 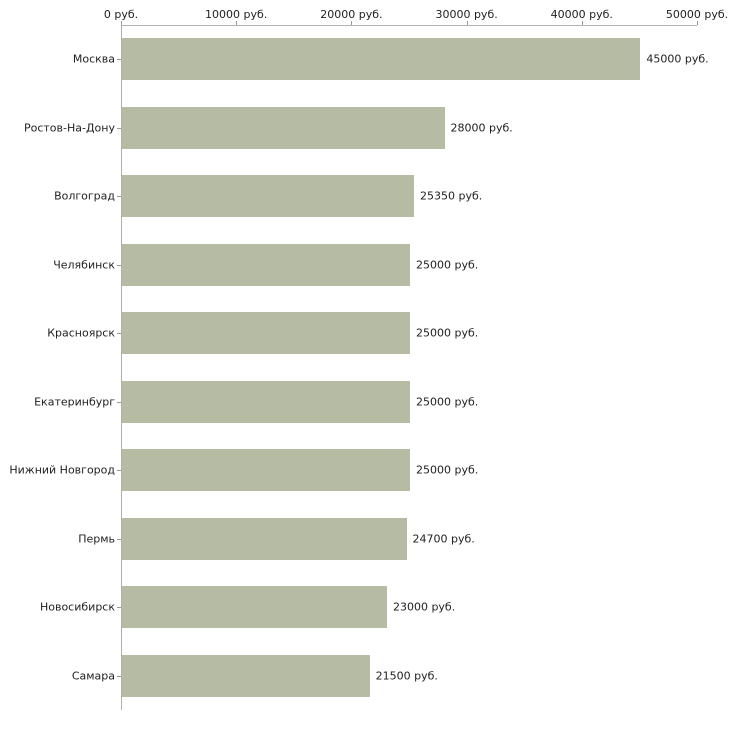 What do you see at coordinates (351, 14) in the screenshot?
I see `x-tick-label: 20000 руб.` at bounding box center [351, 14].